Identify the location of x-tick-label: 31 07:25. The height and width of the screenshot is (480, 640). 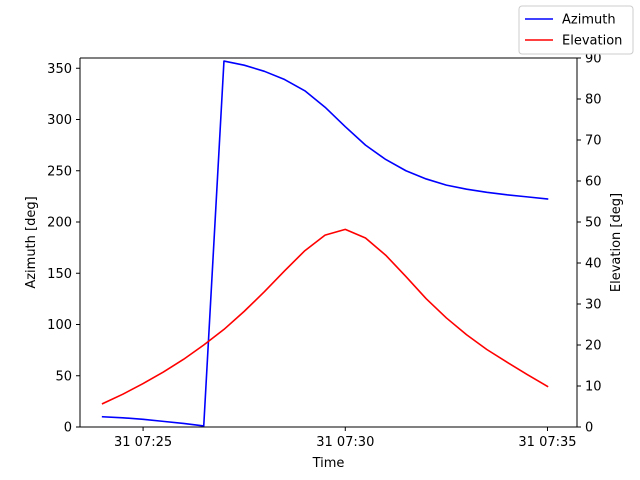
(143, 442).